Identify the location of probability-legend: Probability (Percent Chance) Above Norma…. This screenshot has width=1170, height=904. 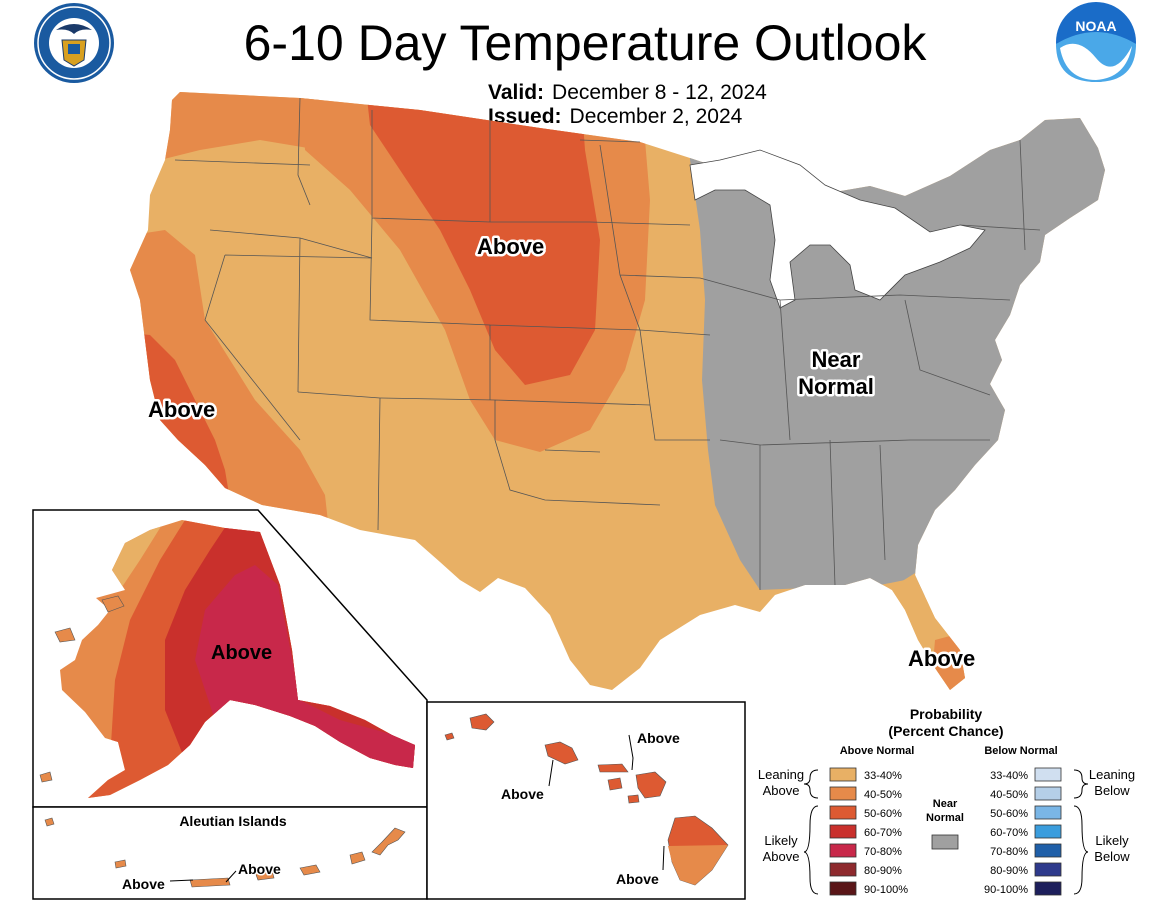
(946, 801).